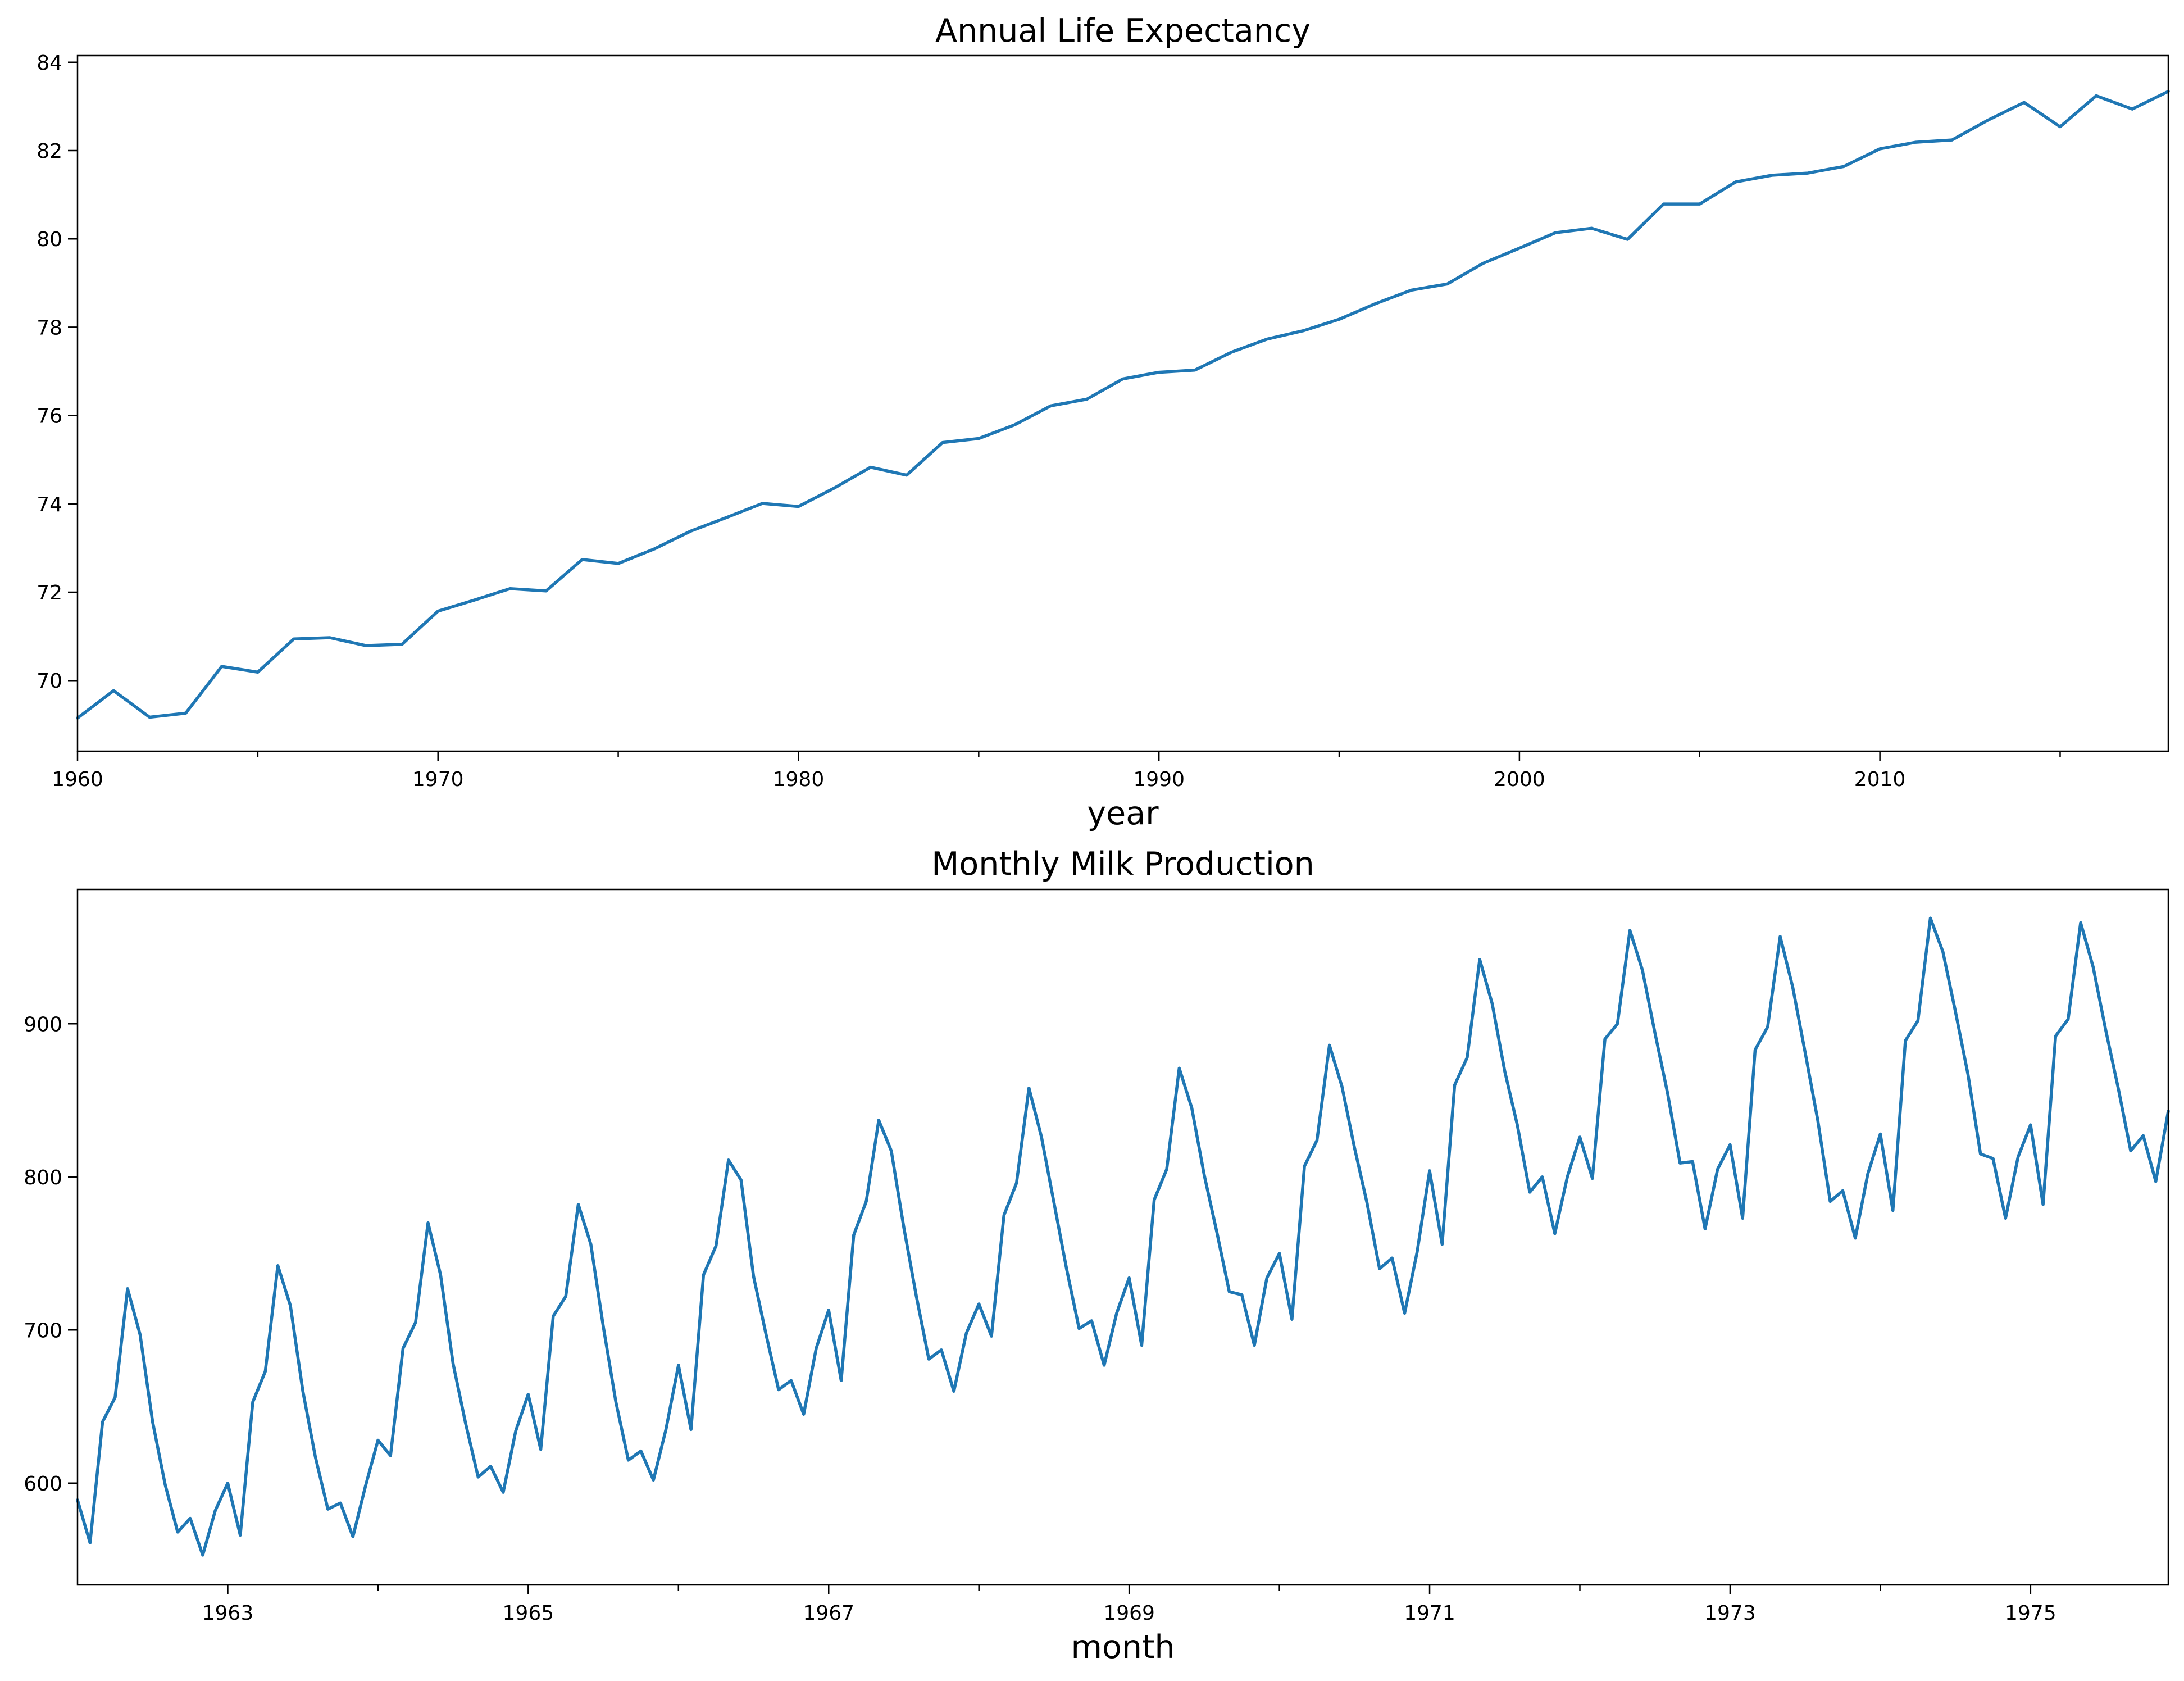 The height and width of the screenshot is (1681, 2184). What do you see at coordinates (2030, 1614) in the screenshot?
I see `x-tick-label: 1975` at bounding box center [2030, 1614].